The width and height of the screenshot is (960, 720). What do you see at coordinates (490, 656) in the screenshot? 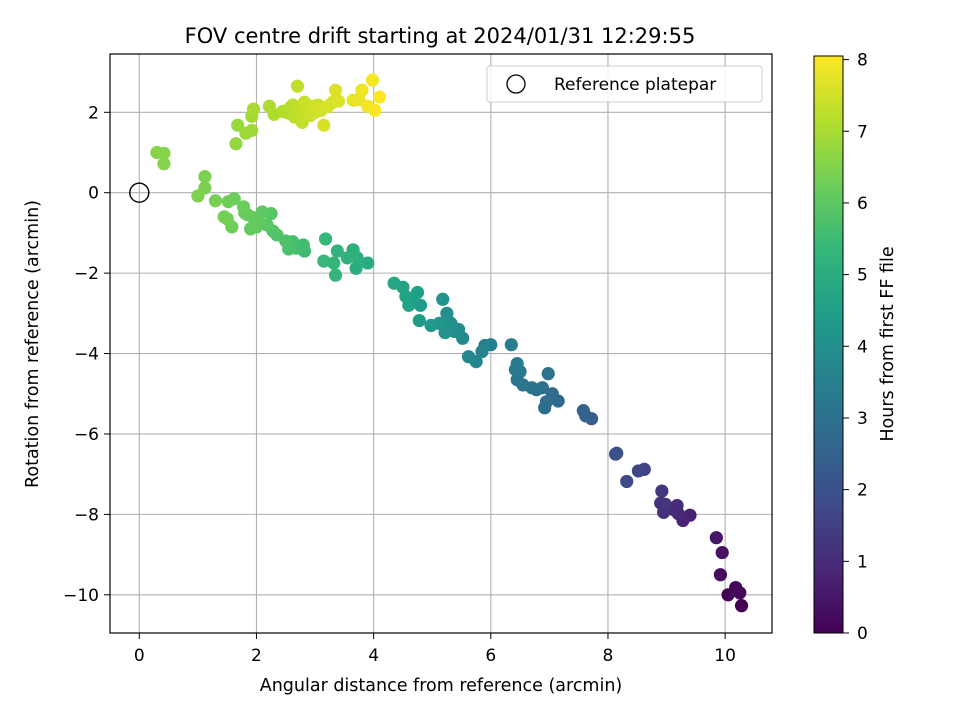
I see `x-tick-label: 6` at bounding box center [490, 656].